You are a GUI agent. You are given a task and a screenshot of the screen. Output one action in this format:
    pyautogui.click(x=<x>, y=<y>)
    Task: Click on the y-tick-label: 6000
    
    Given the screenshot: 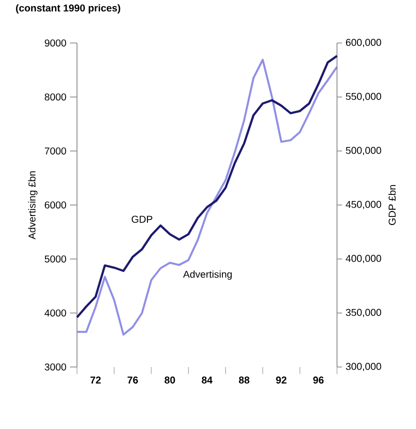 What is the action you would take?
    pyautogui.click(x=55, y=205)
    